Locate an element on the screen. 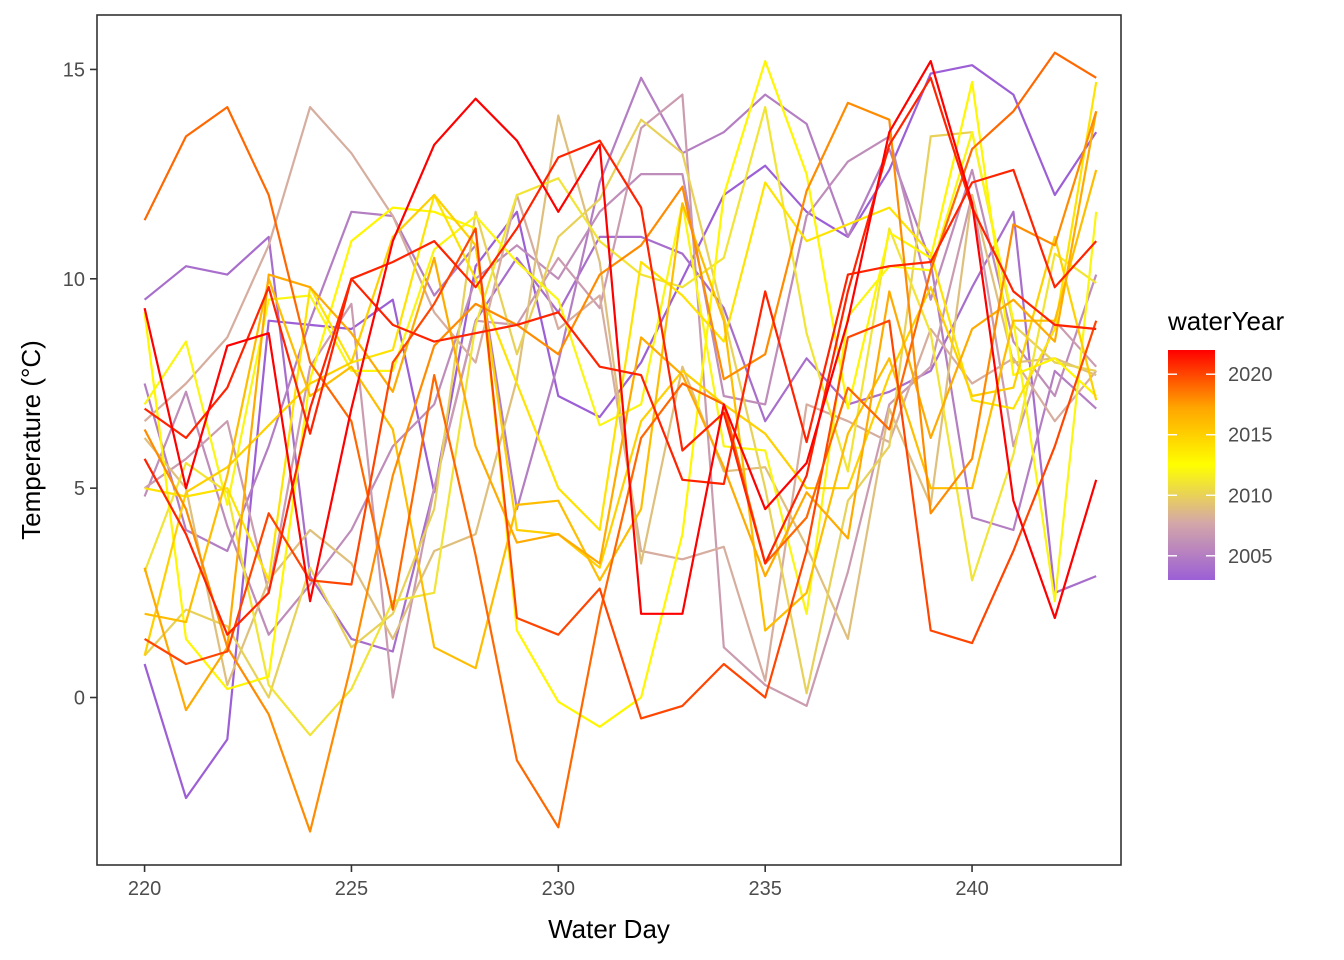 This screenshot has height=960, width=1344. x-axis-title: Water Day is located at coordinates (609, 929).